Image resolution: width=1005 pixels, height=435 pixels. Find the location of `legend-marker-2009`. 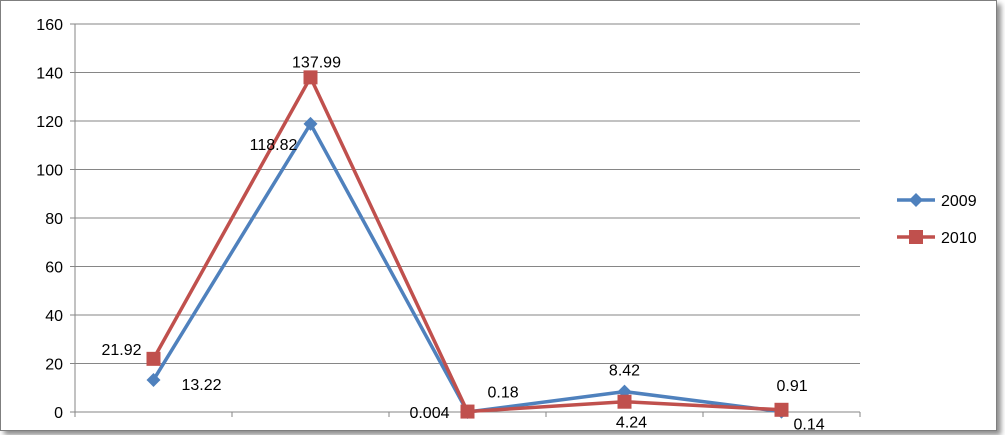

legend-marker-2009 is located at coordinates (916, 200).